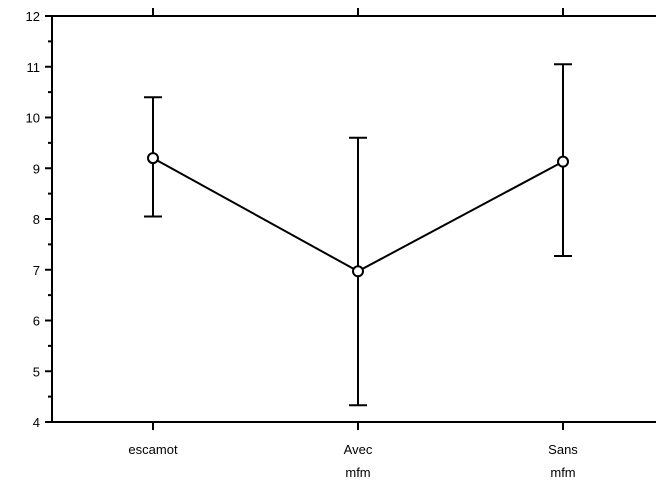 The height and width of the screenshot is (485, 659). I want to click on y-tick-label: 8, so click(36, 219).